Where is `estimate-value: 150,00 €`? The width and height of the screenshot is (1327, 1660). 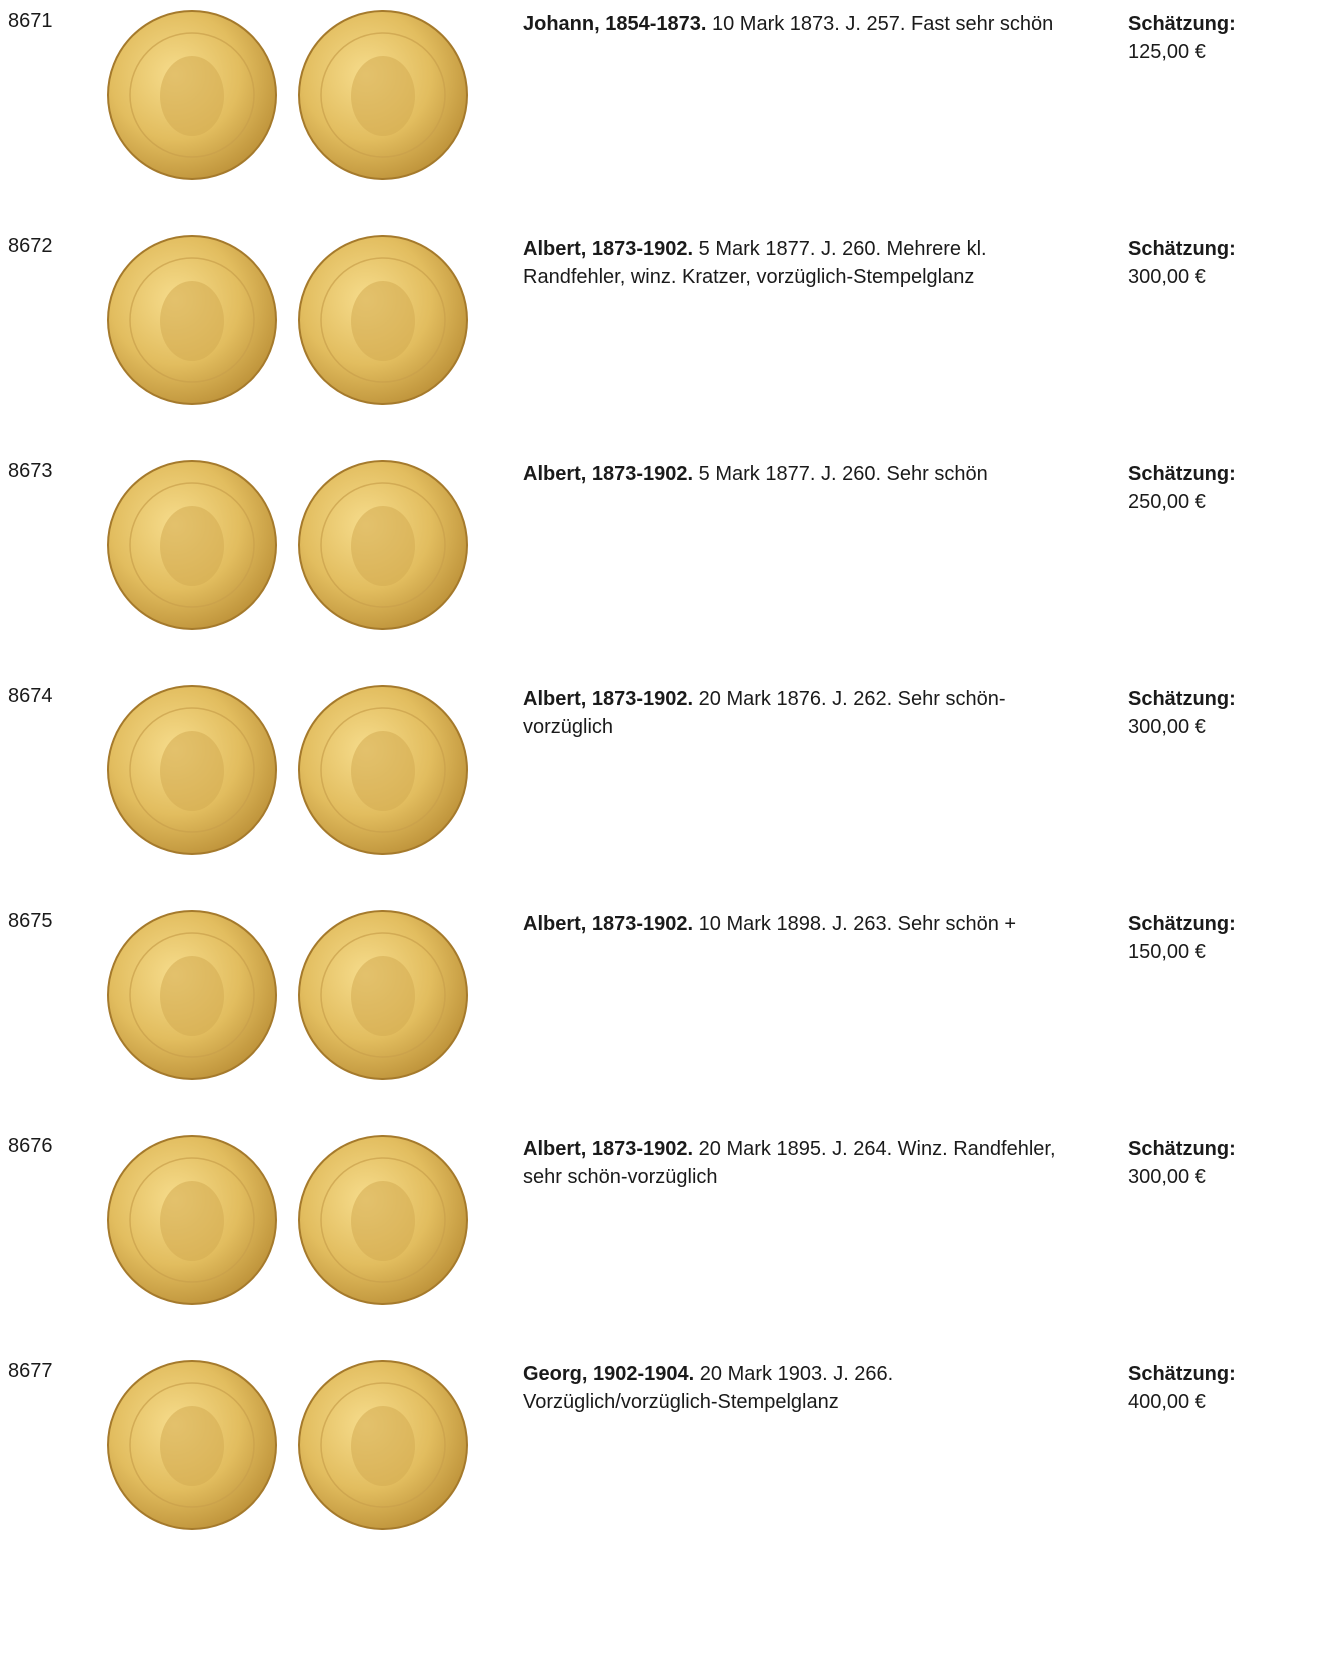
estimate-value: 150,00 € is located at coordinates (1167, 952).